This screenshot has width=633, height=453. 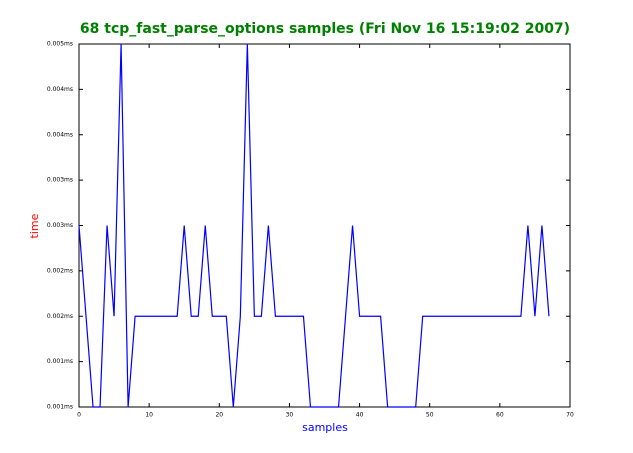 What do you see at coordinates (325, 427) in the screenshot?
I see `x-axis-label: samples` at bounding box center [325, 427].